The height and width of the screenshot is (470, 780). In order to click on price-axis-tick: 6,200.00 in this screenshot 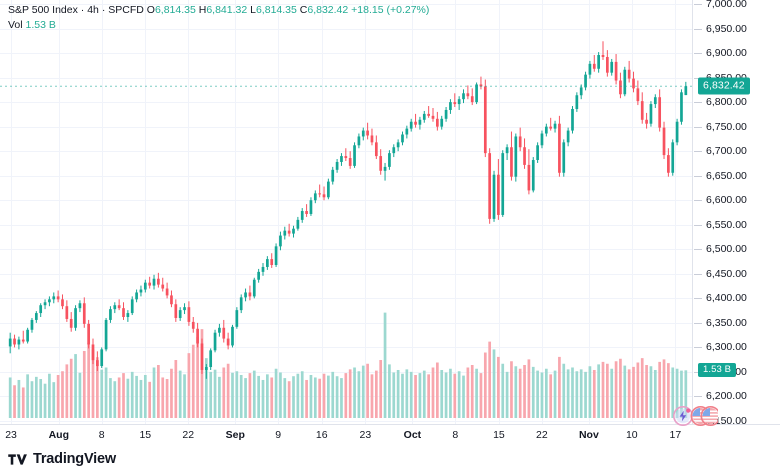, I will do `click(720, 396)`.